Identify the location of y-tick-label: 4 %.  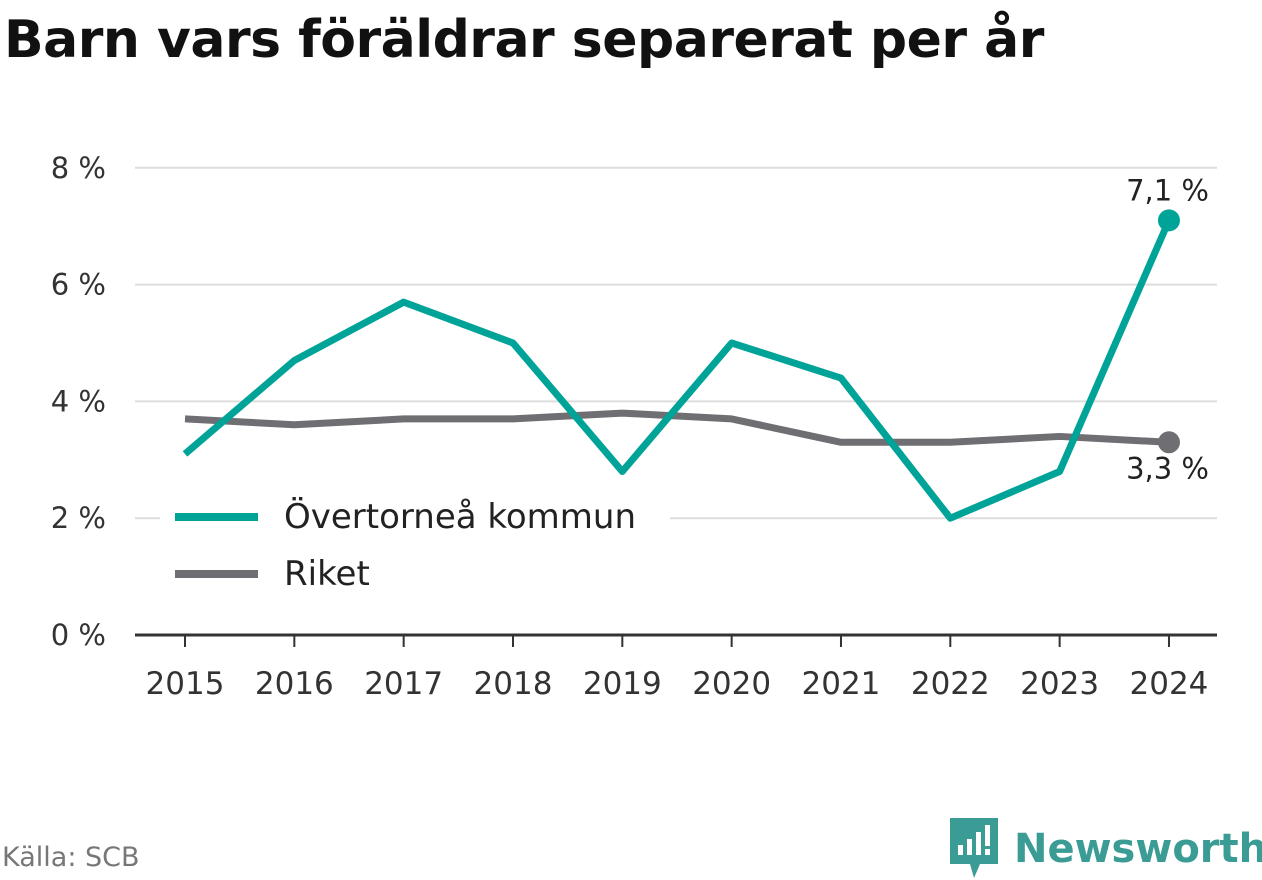
(78, 401).